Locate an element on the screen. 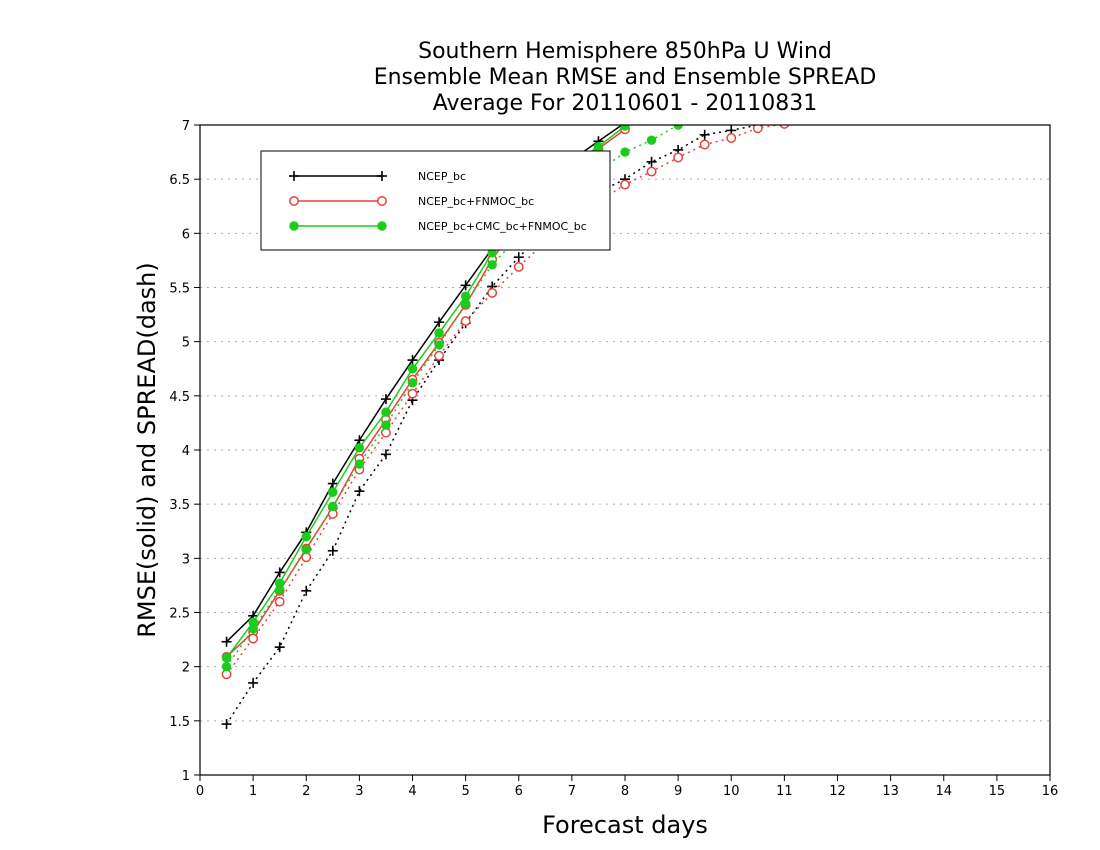 The width and height of the screenshot is (1100, 850). x-tick-label: 10 is located at coordinates (731, 791).